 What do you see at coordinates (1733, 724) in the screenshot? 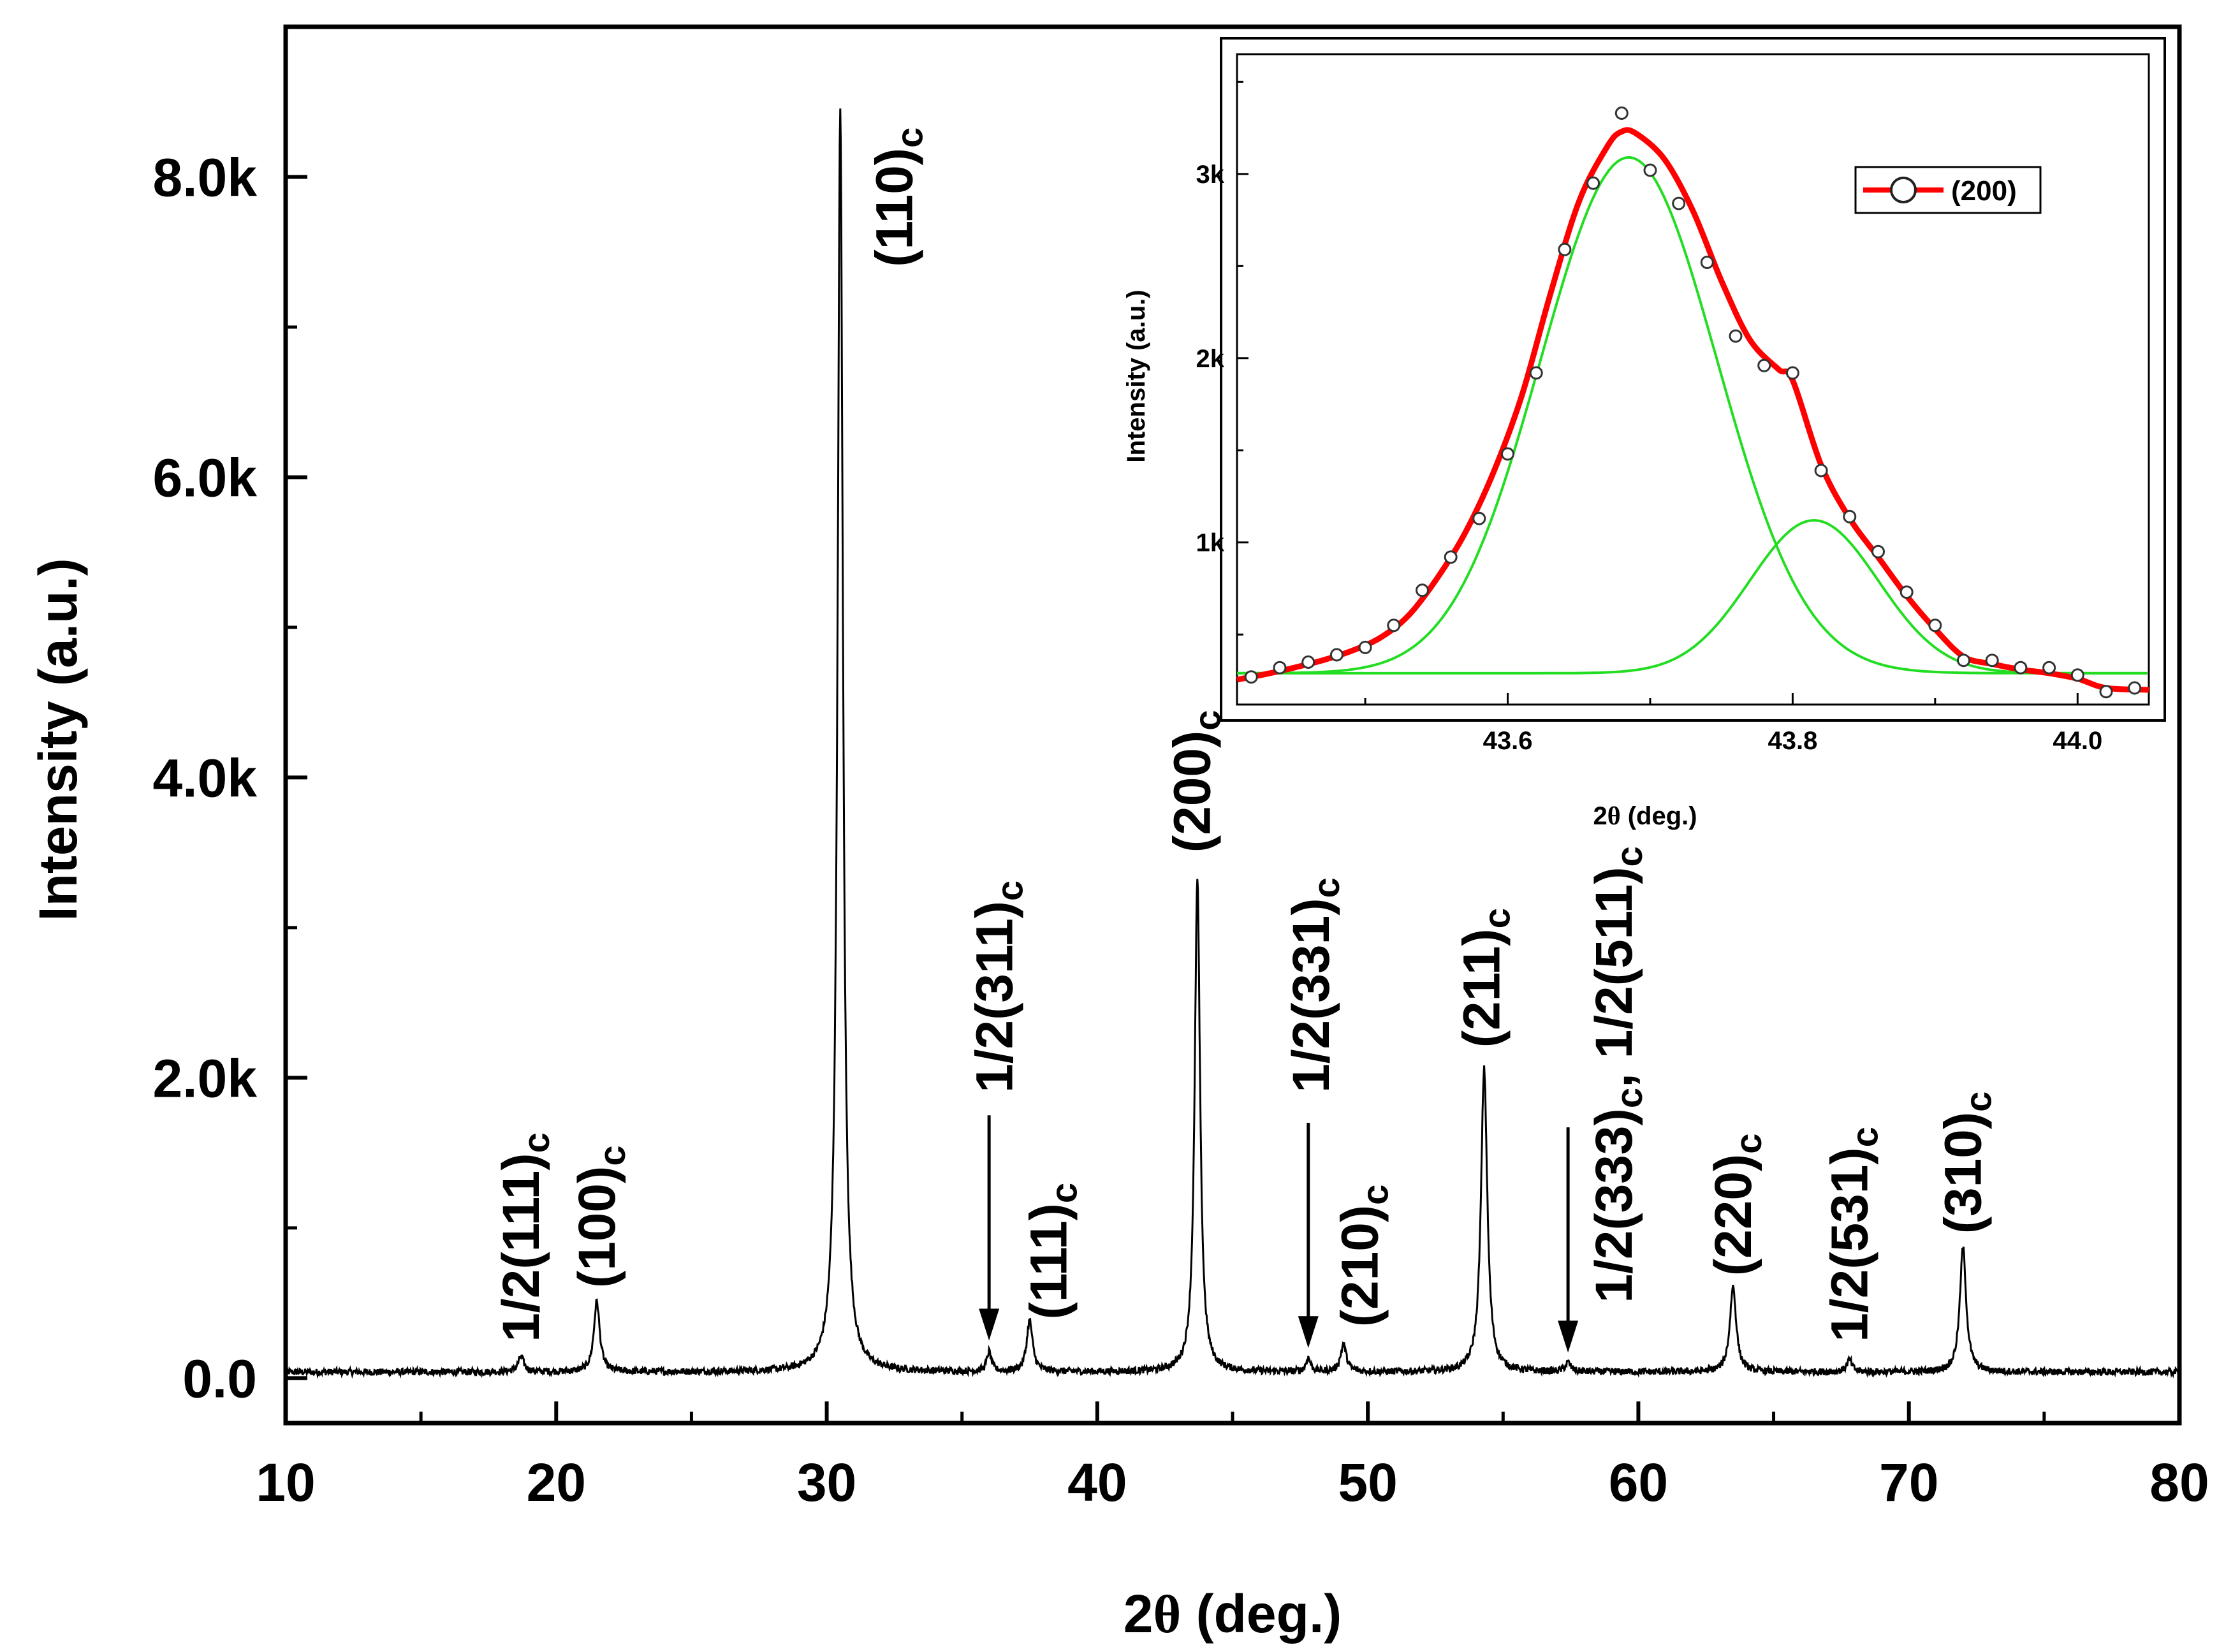
I see `inset-x-axis-ticks: 43.6 43.8 44.0` at bounding box center [1733, 724].